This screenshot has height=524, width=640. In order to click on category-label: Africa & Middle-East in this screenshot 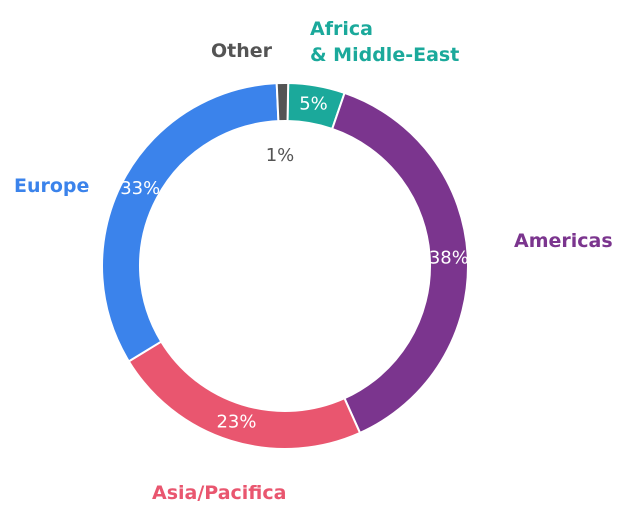, I will do `click(385, 42)`.